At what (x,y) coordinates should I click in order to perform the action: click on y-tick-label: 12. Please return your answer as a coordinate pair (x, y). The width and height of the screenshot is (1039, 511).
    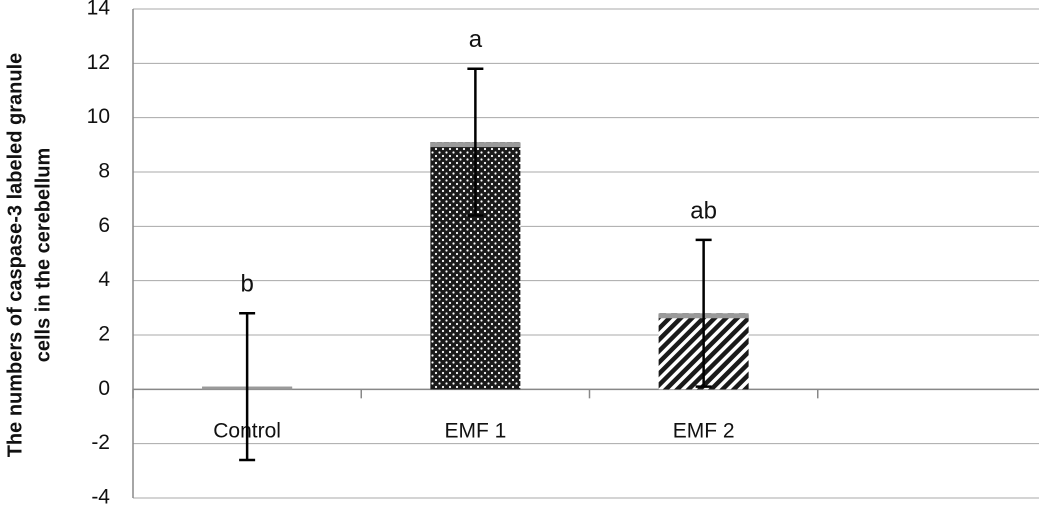
    Looking at the image, I should click on (98, 62).